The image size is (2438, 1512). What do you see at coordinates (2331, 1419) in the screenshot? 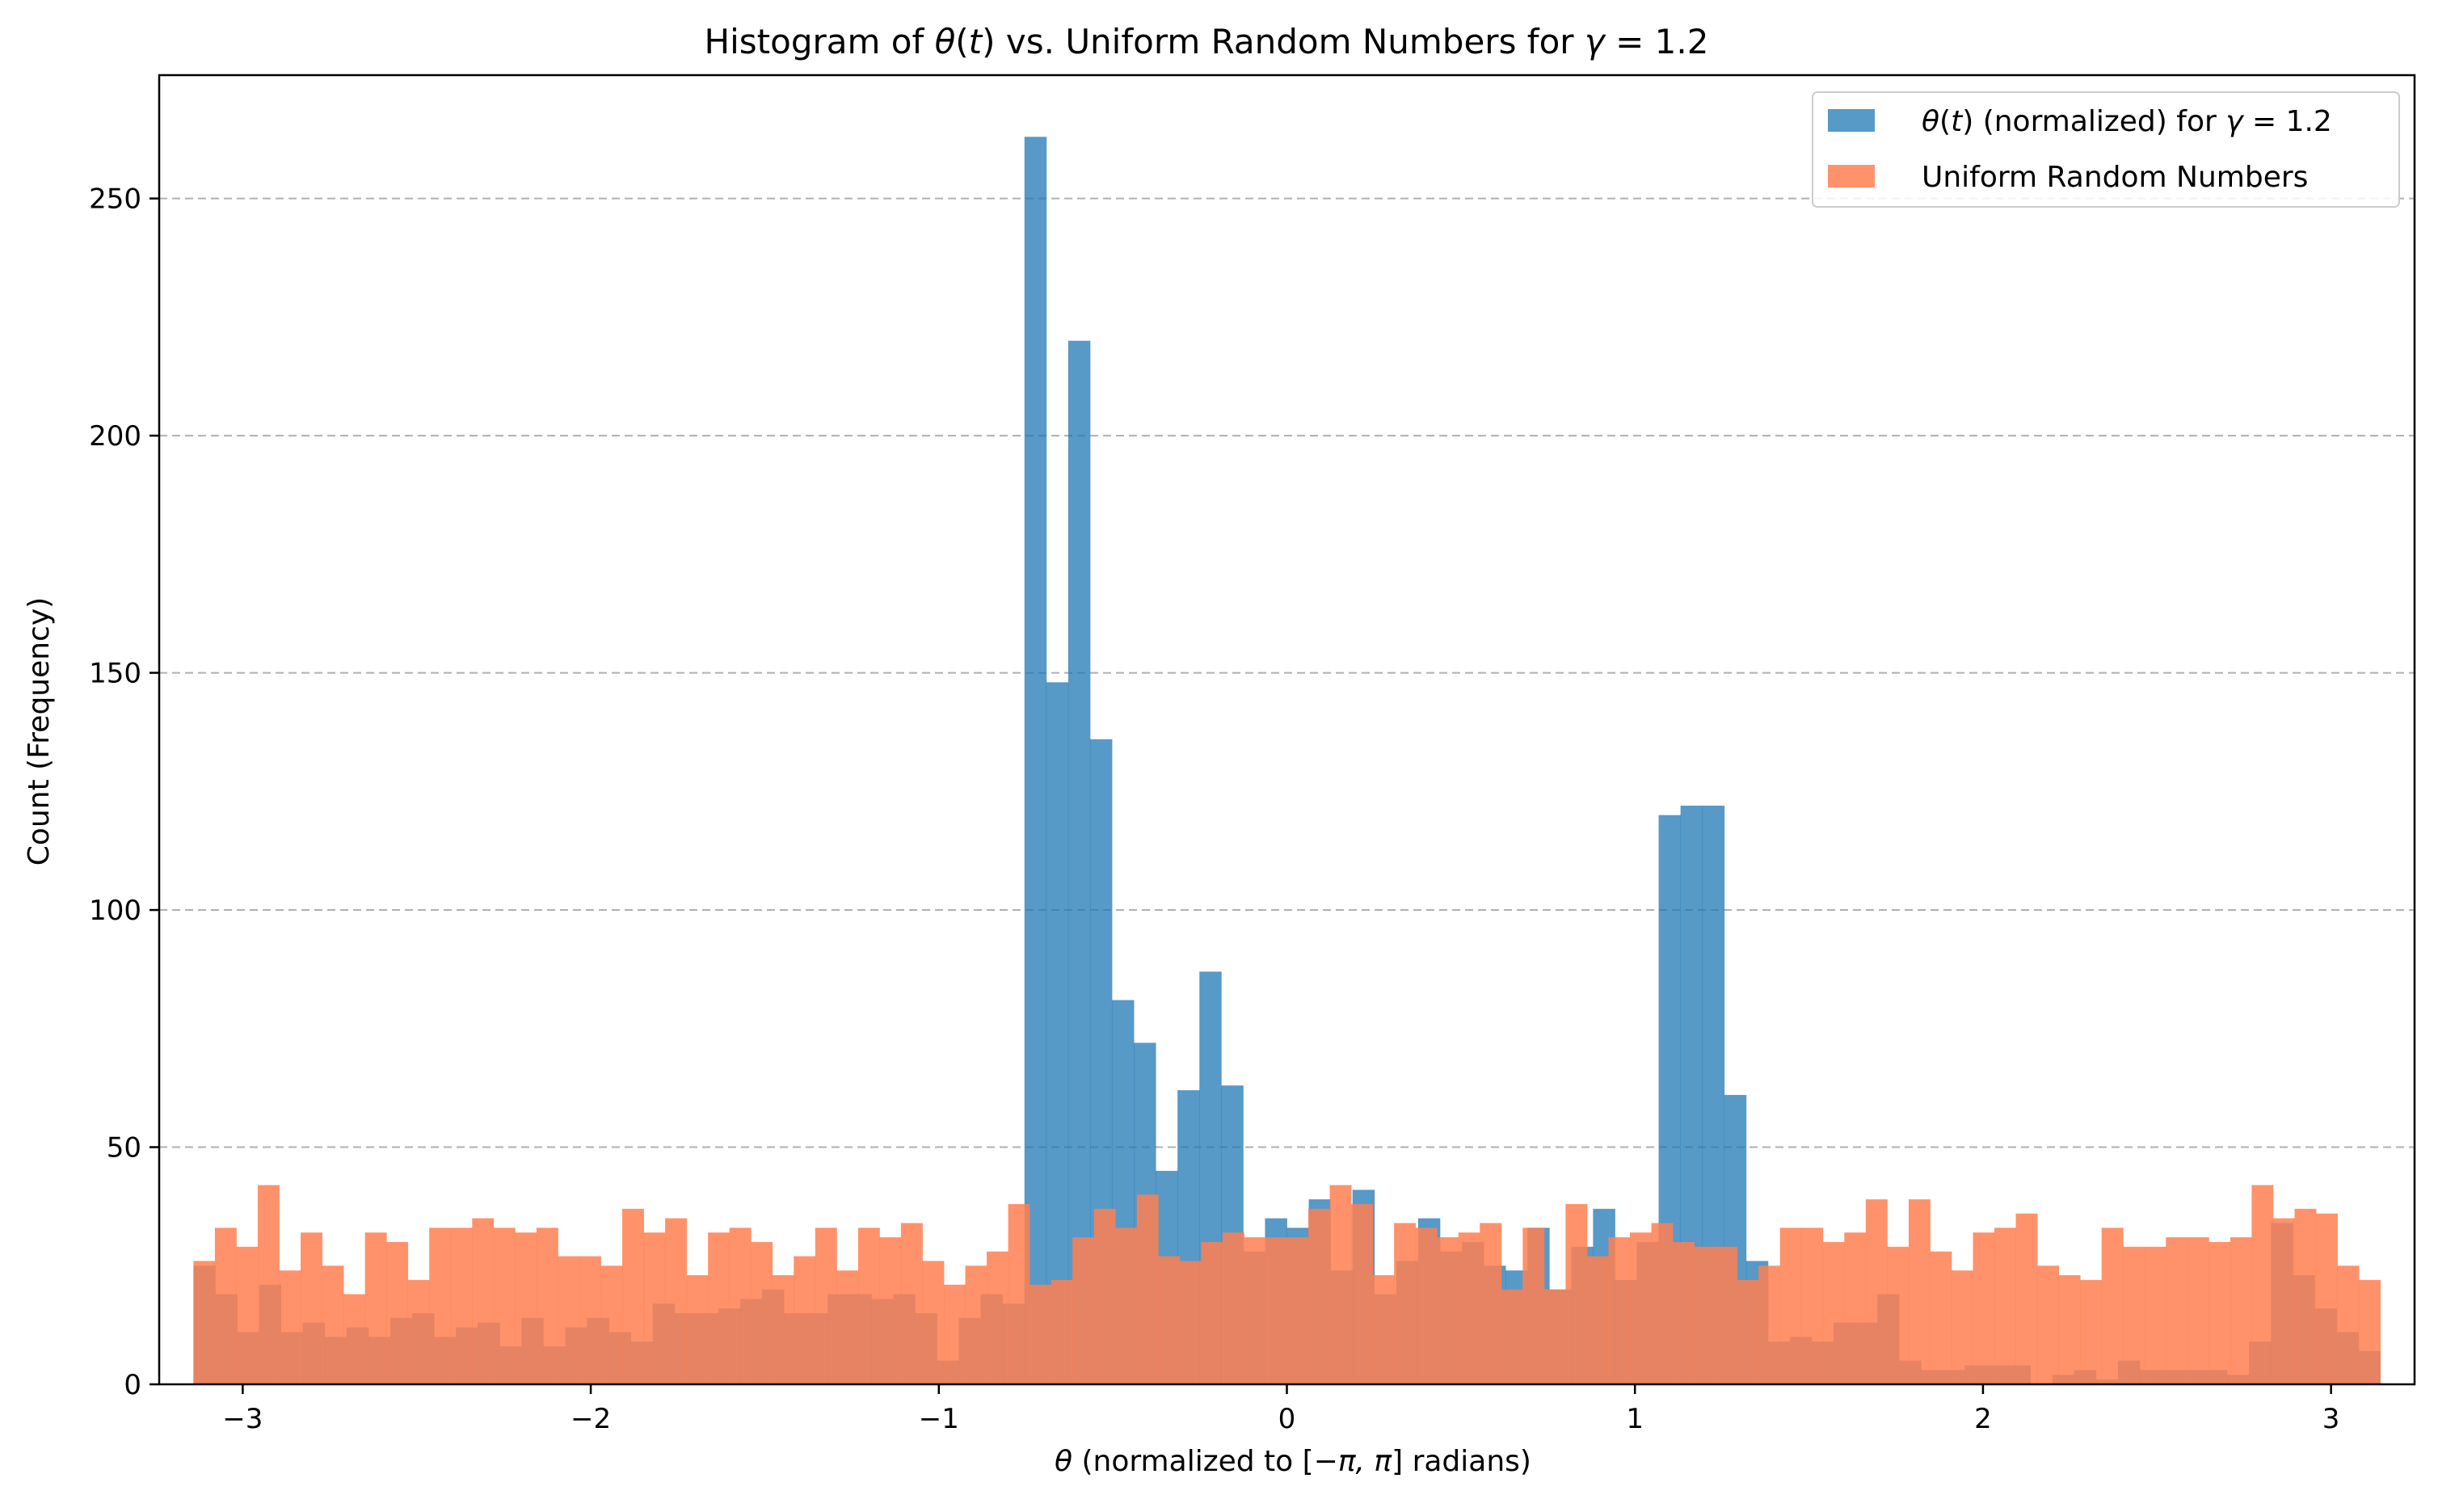
I see `x-tick-label: 3` at bounding box center [2331, 1419].